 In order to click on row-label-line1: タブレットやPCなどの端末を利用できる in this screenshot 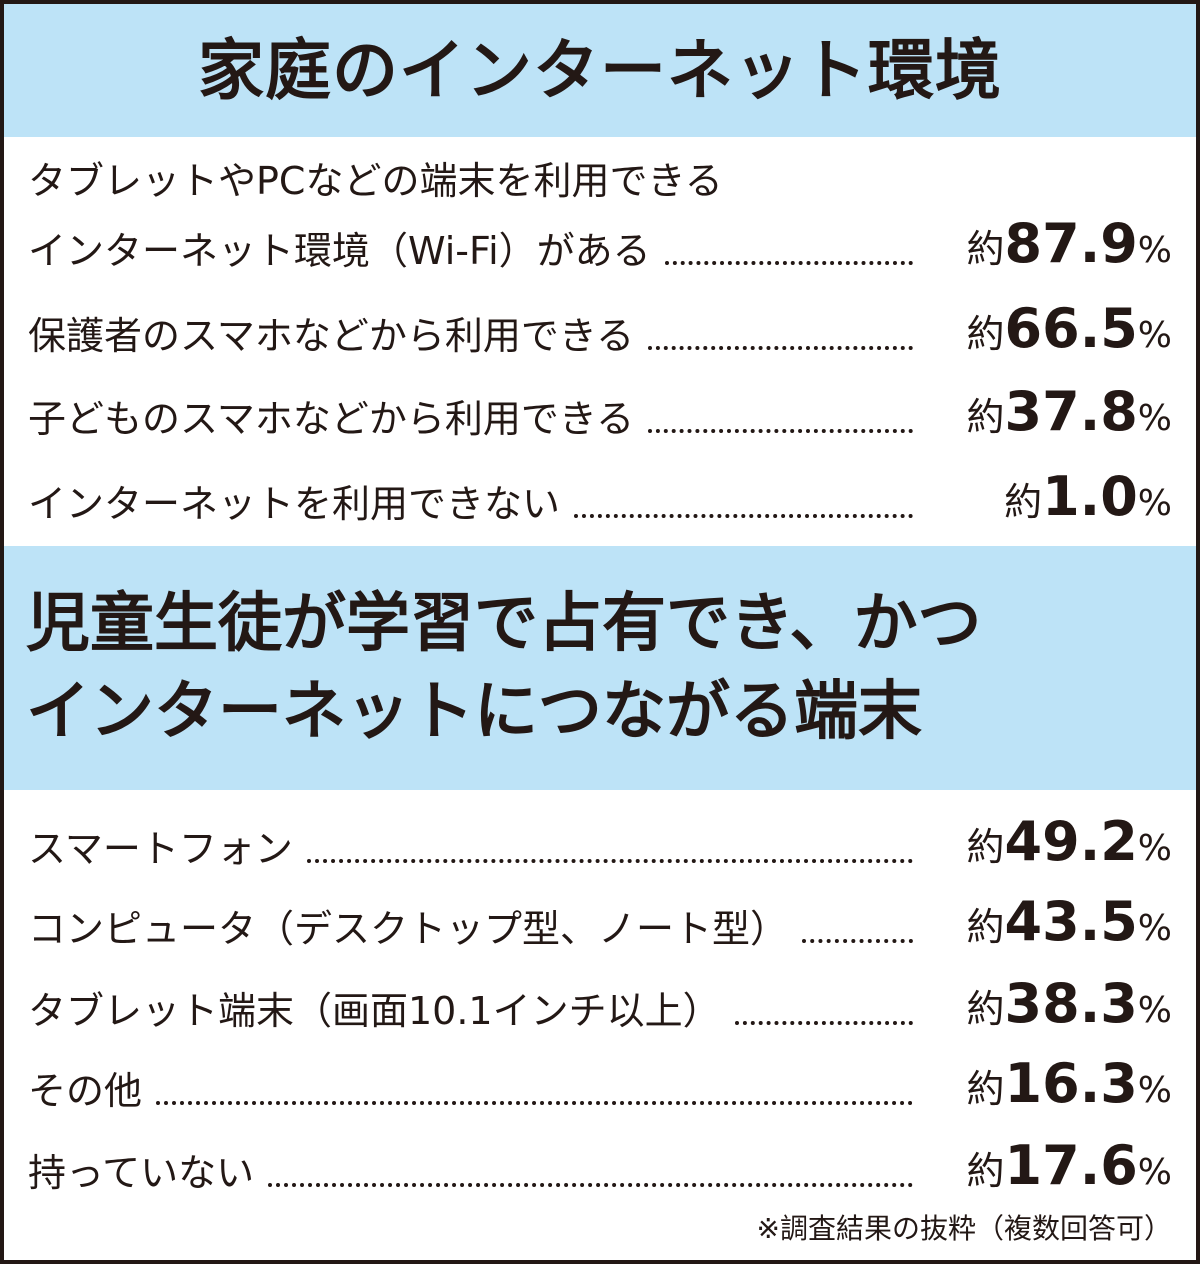, I will do `click(375, 181)`.